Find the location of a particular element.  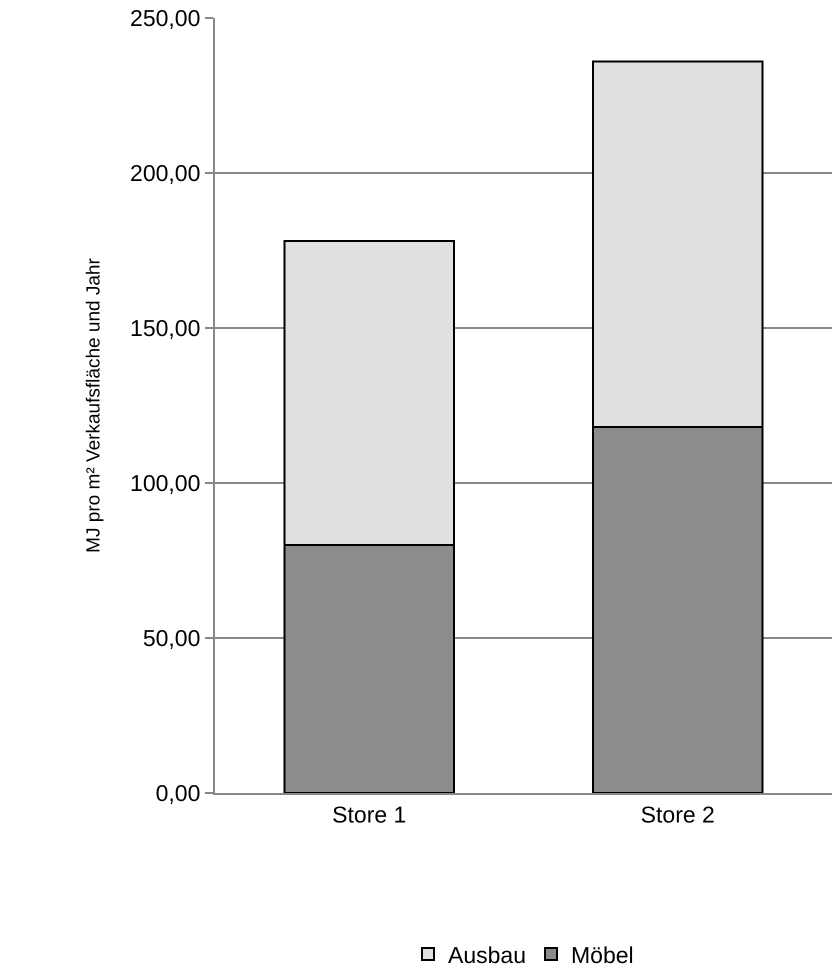

y-tick-label: 100,00 is located at coordinates (165, 483).